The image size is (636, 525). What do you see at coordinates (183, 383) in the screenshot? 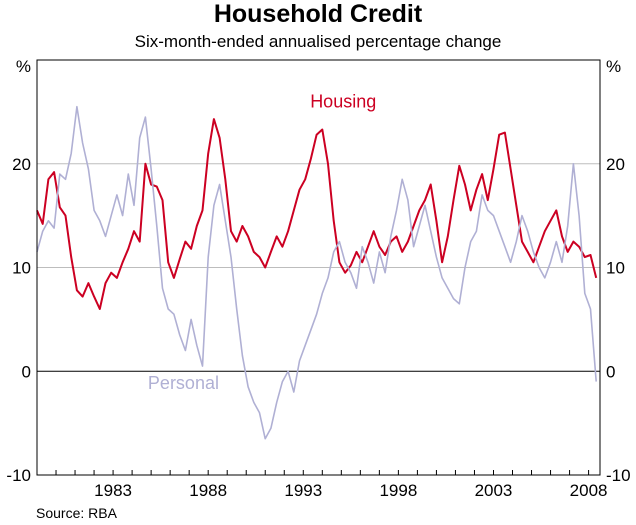
I see `series-label-personal: Personal` at bounding box center [183, 383].